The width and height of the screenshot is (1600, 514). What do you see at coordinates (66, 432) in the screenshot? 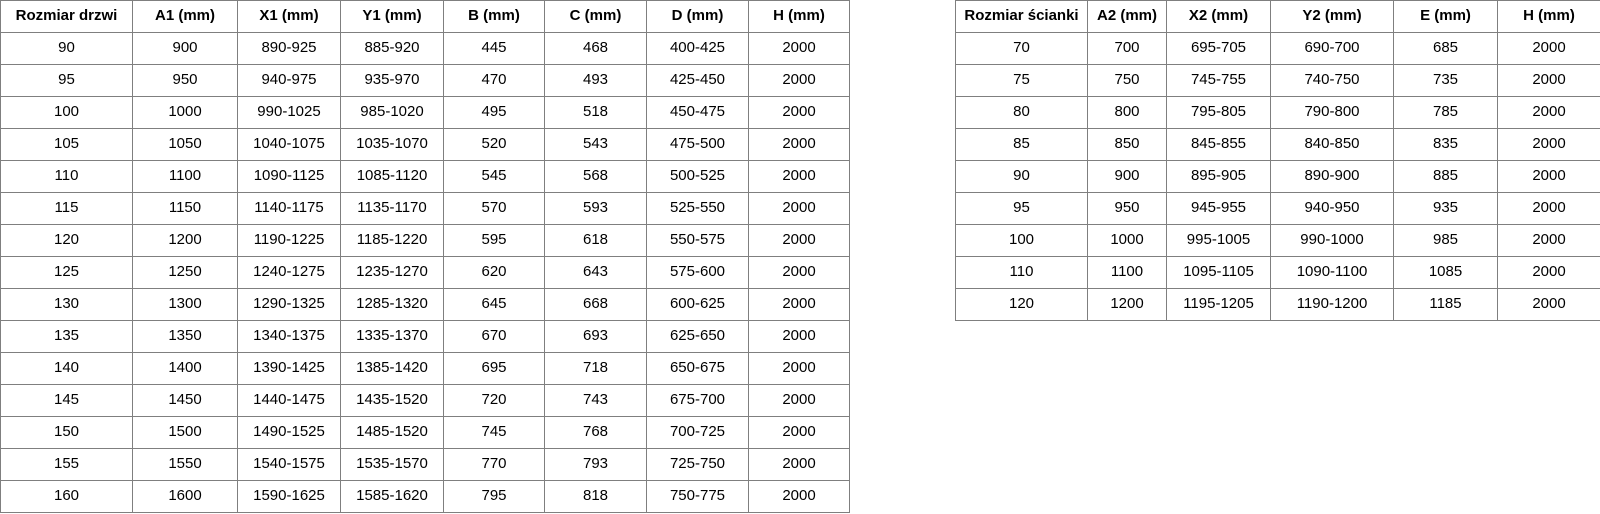
I see `doors-size-cell: 150` at bounding box center [66, 432].